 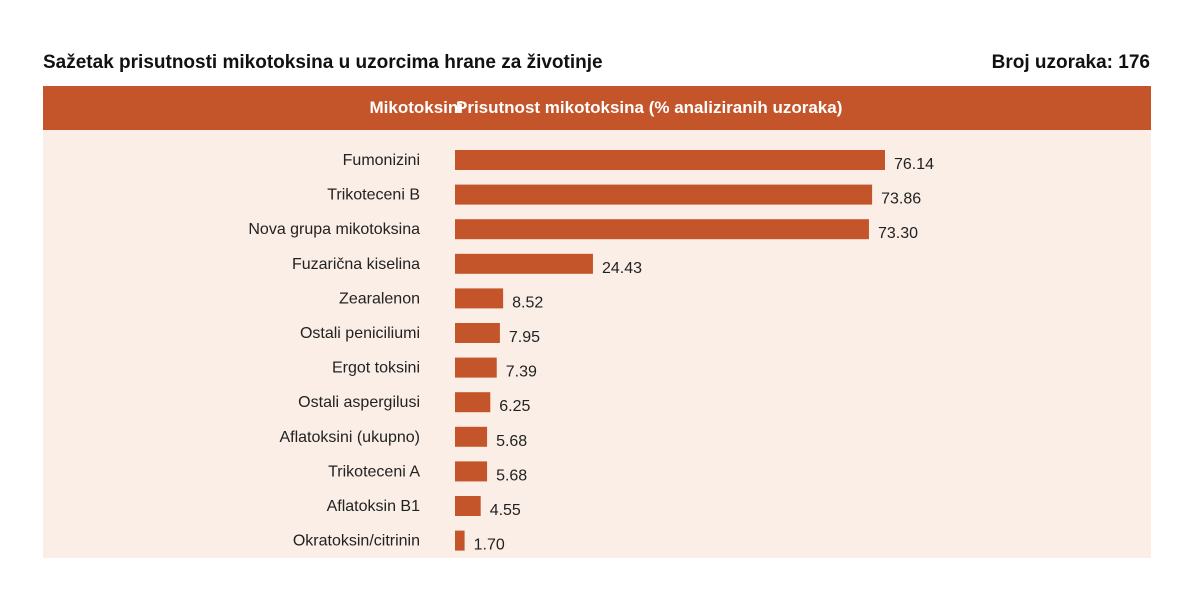 What do you see at coordinates (360, 333) in the screenshot?
I see `category-label: Ostali peniciliumi` at bounding box center [360, 333].